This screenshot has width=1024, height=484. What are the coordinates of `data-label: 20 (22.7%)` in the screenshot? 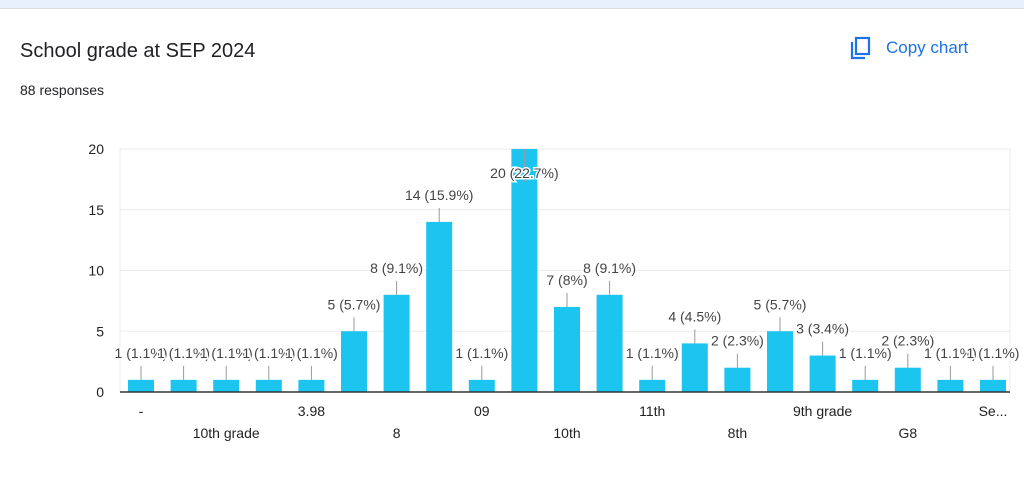 It's located at (524, 173).